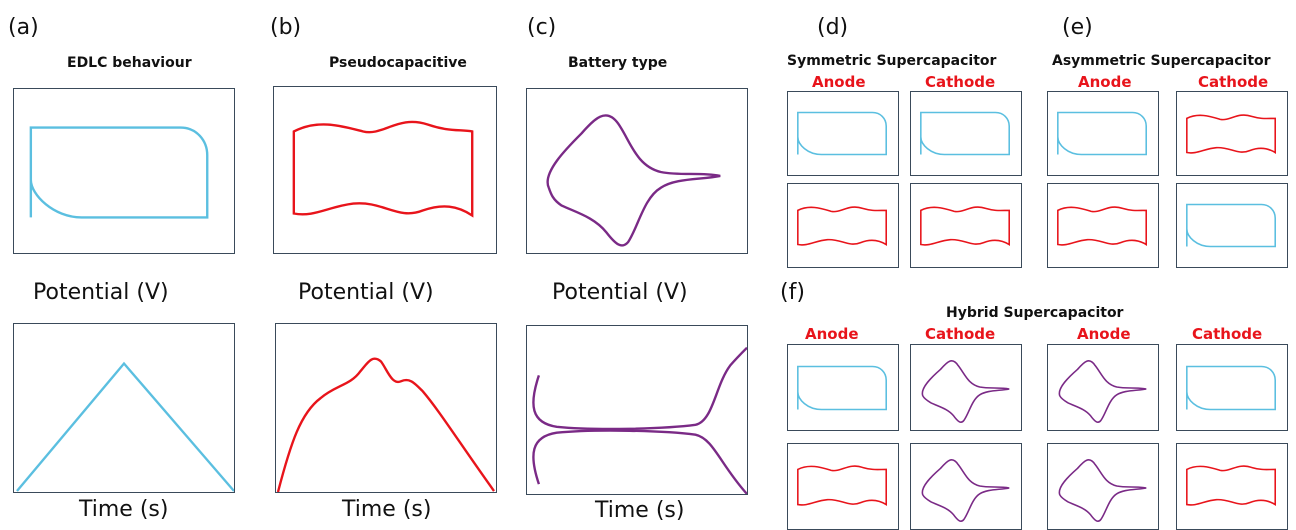  What do you see at coordinates (832, 334) in the screenshot?
I see `panel-f-anode-label-1: Anode` at bounding box center [832, 334].